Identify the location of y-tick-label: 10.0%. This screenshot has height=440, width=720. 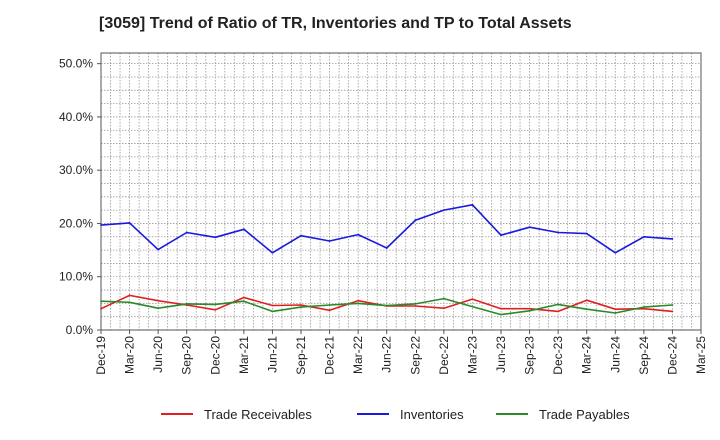
(76, 277).